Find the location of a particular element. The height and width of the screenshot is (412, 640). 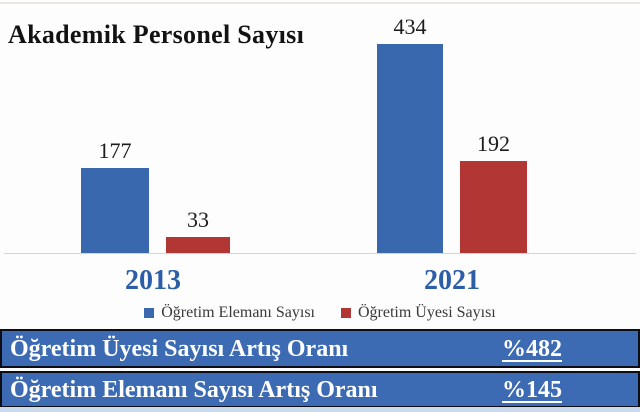

summary-row-value: %145 is located at coordinates (532, 389).